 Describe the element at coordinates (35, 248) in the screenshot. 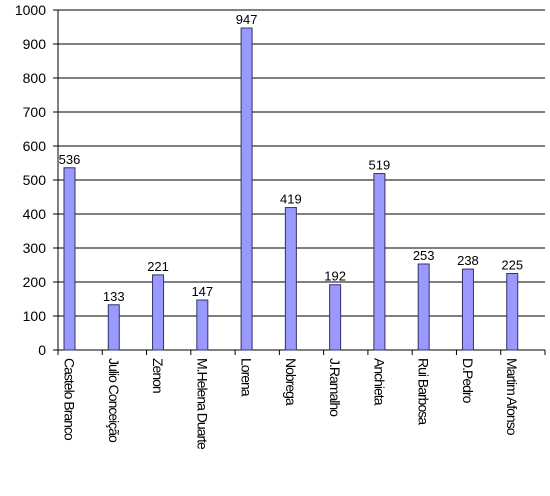

I see `y-tick-label: 300` at that location.